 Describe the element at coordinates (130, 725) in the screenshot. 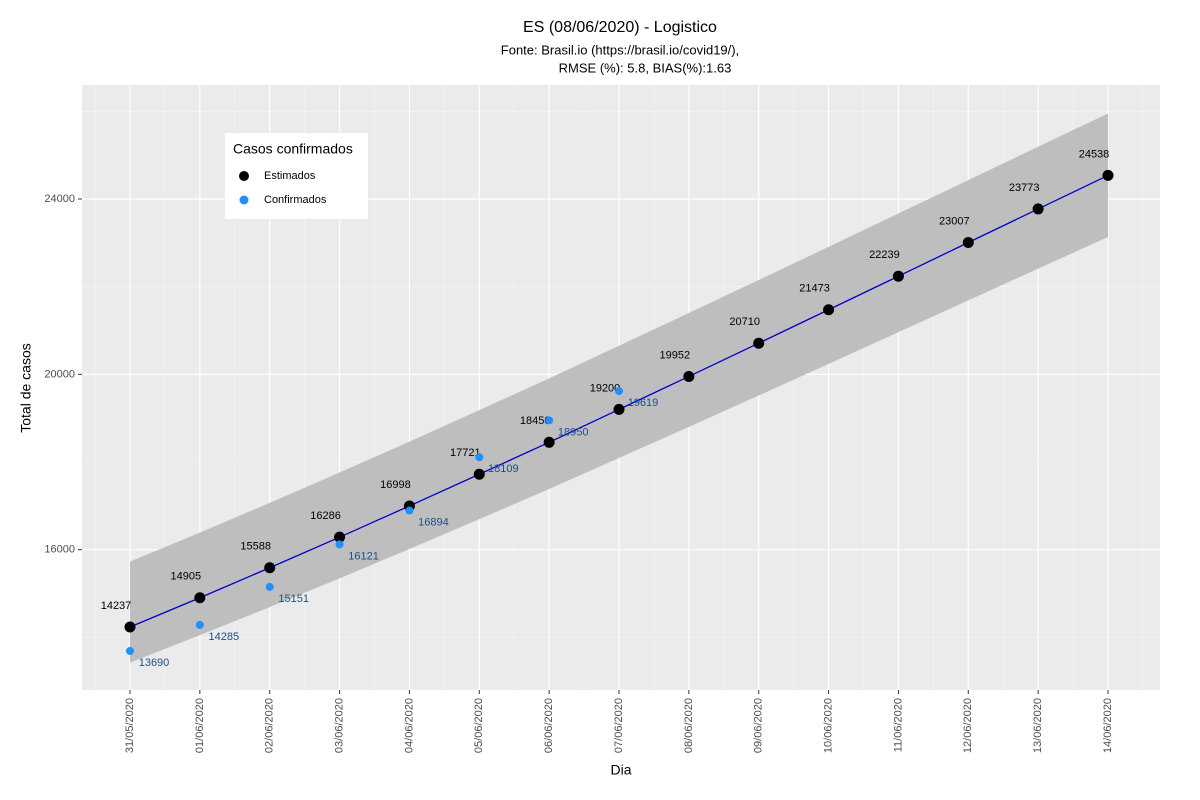

I see `x-tick-label: 31/05/2020` at that location.